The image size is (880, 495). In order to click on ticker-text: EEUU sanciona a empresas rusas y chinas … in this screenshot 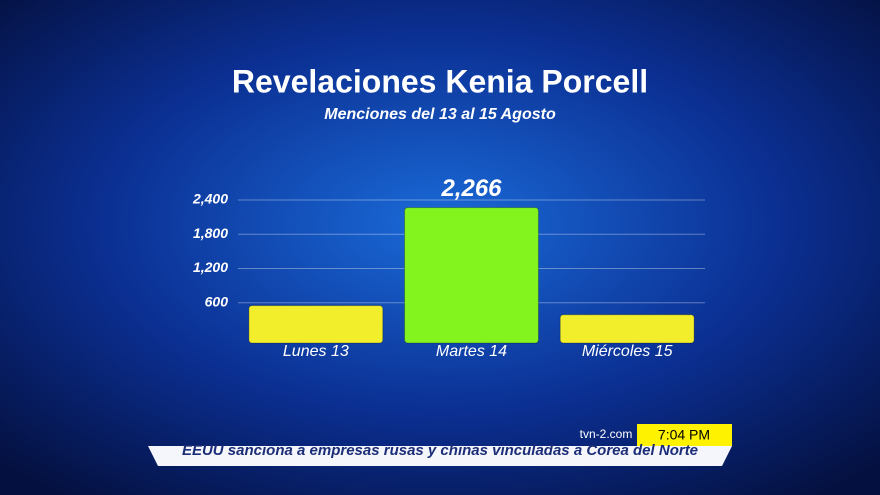, I will do `click(440, 450)`.